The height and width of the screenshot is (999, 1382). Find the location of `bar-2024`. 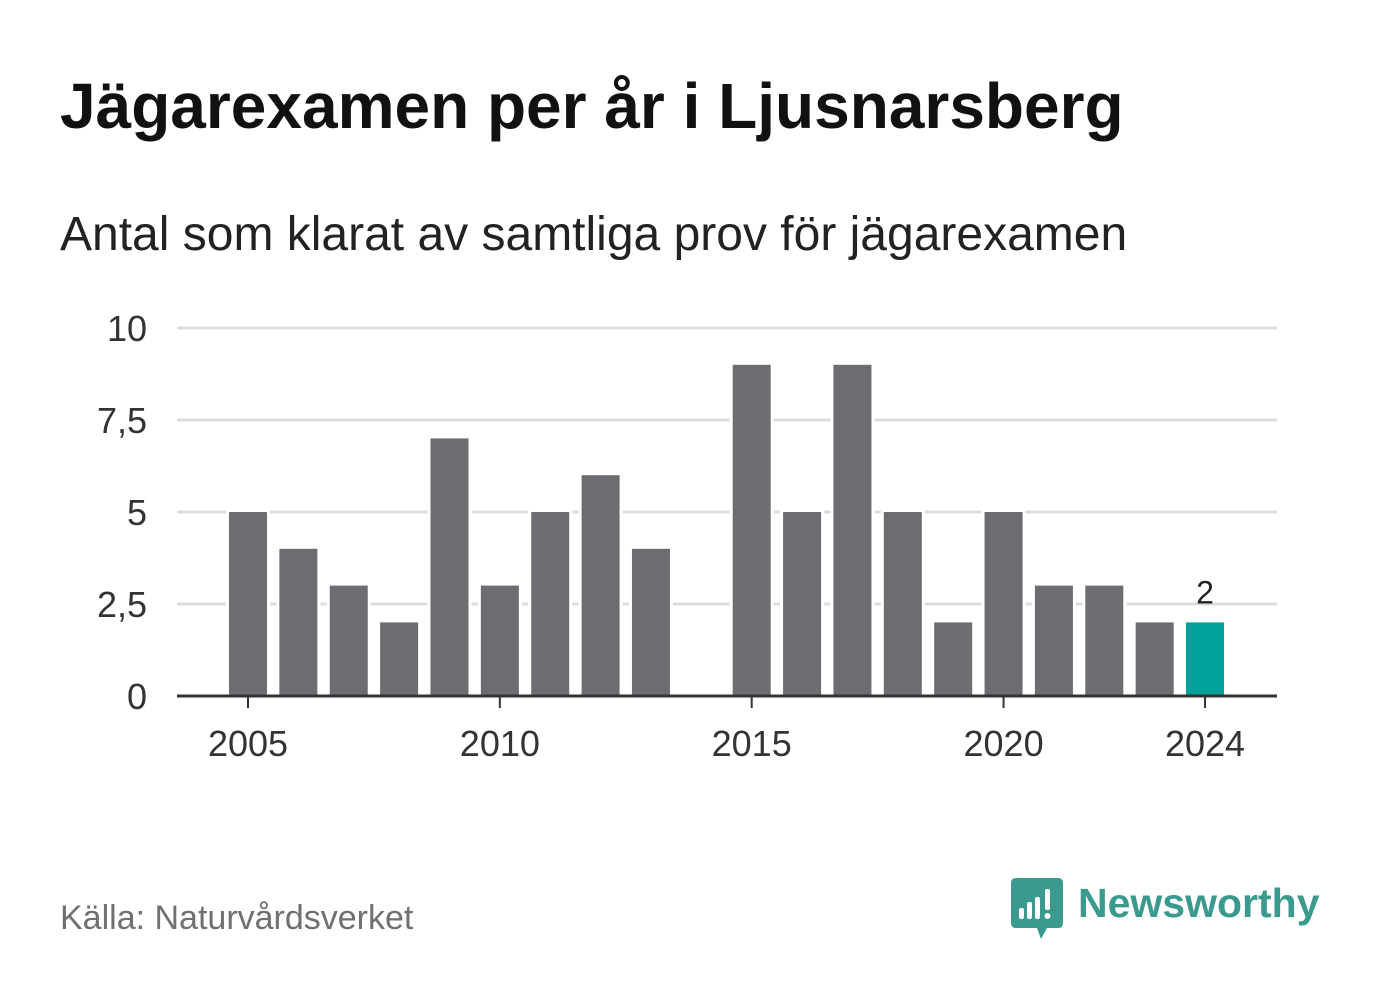

bar-2024 is located at coordinates (1205, 659).